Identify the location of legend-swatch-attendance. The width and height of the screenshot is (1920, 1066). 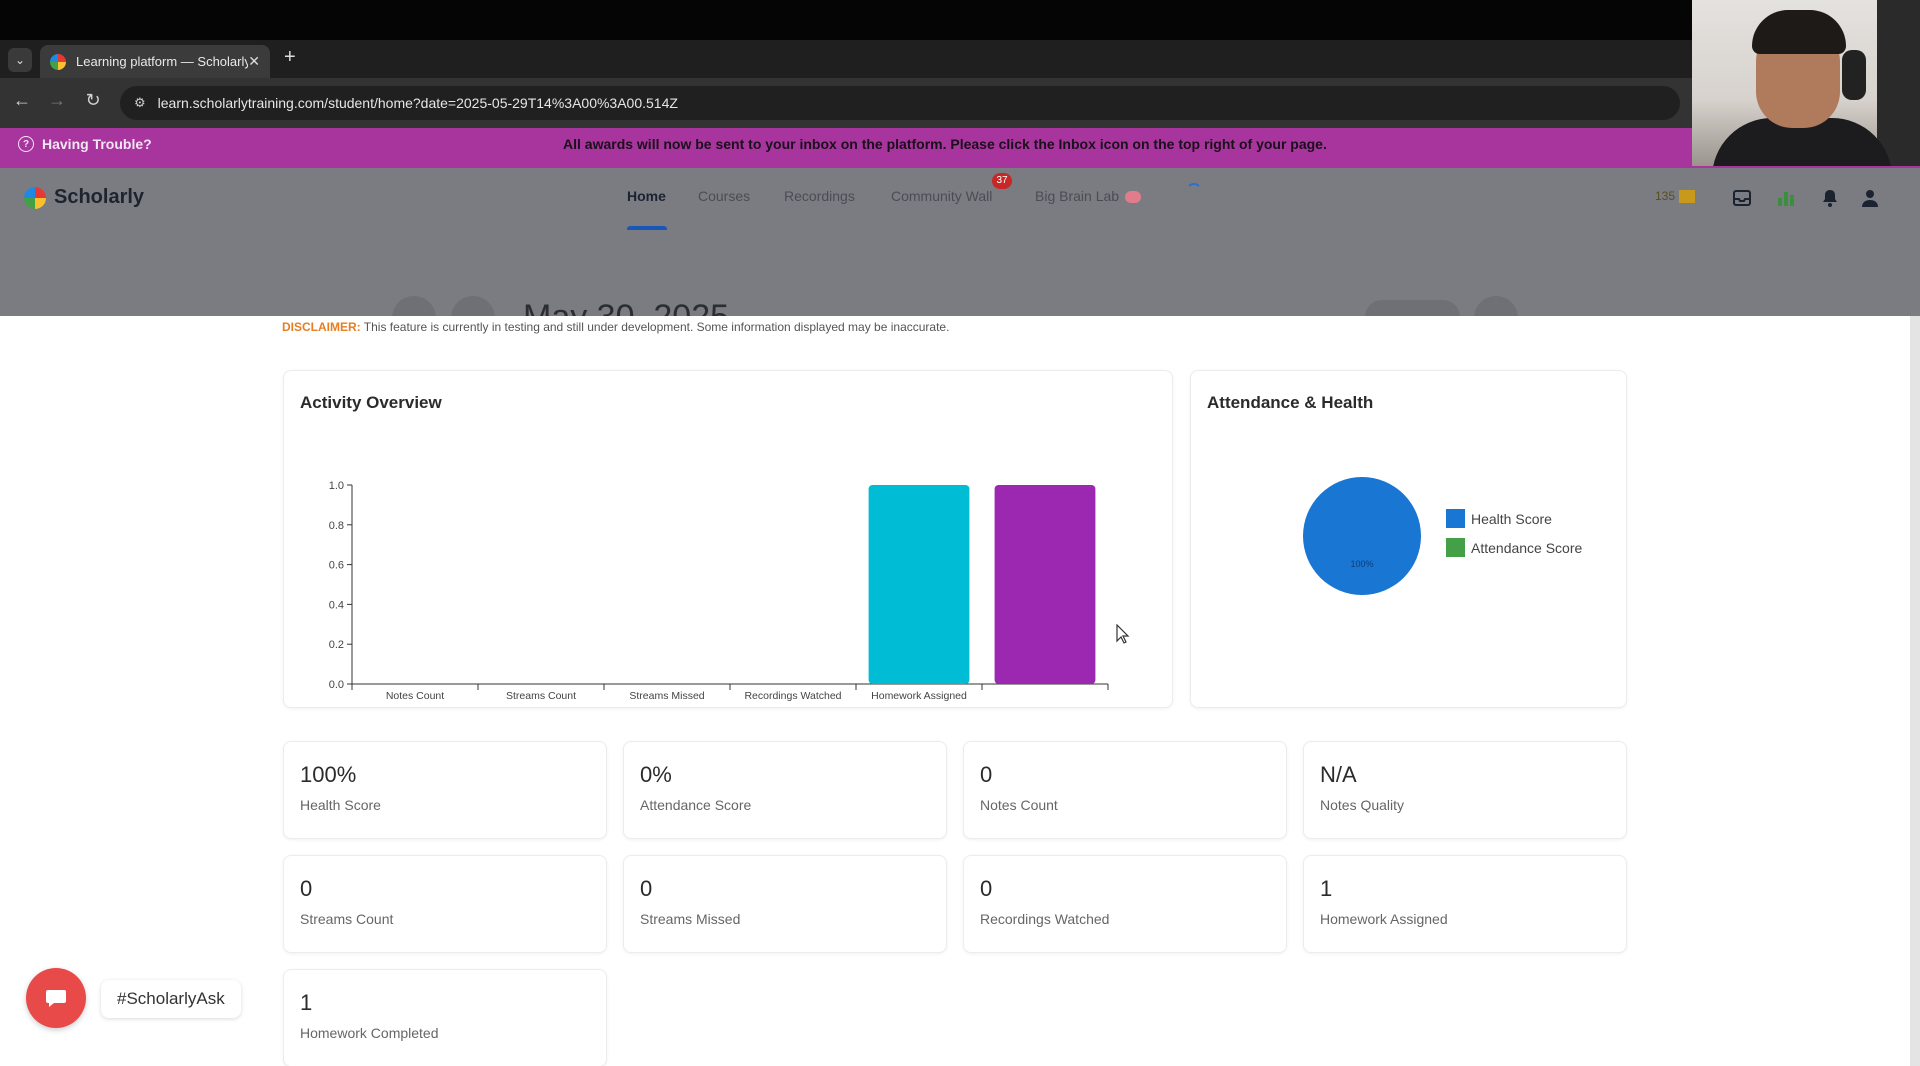
(1455, 547).